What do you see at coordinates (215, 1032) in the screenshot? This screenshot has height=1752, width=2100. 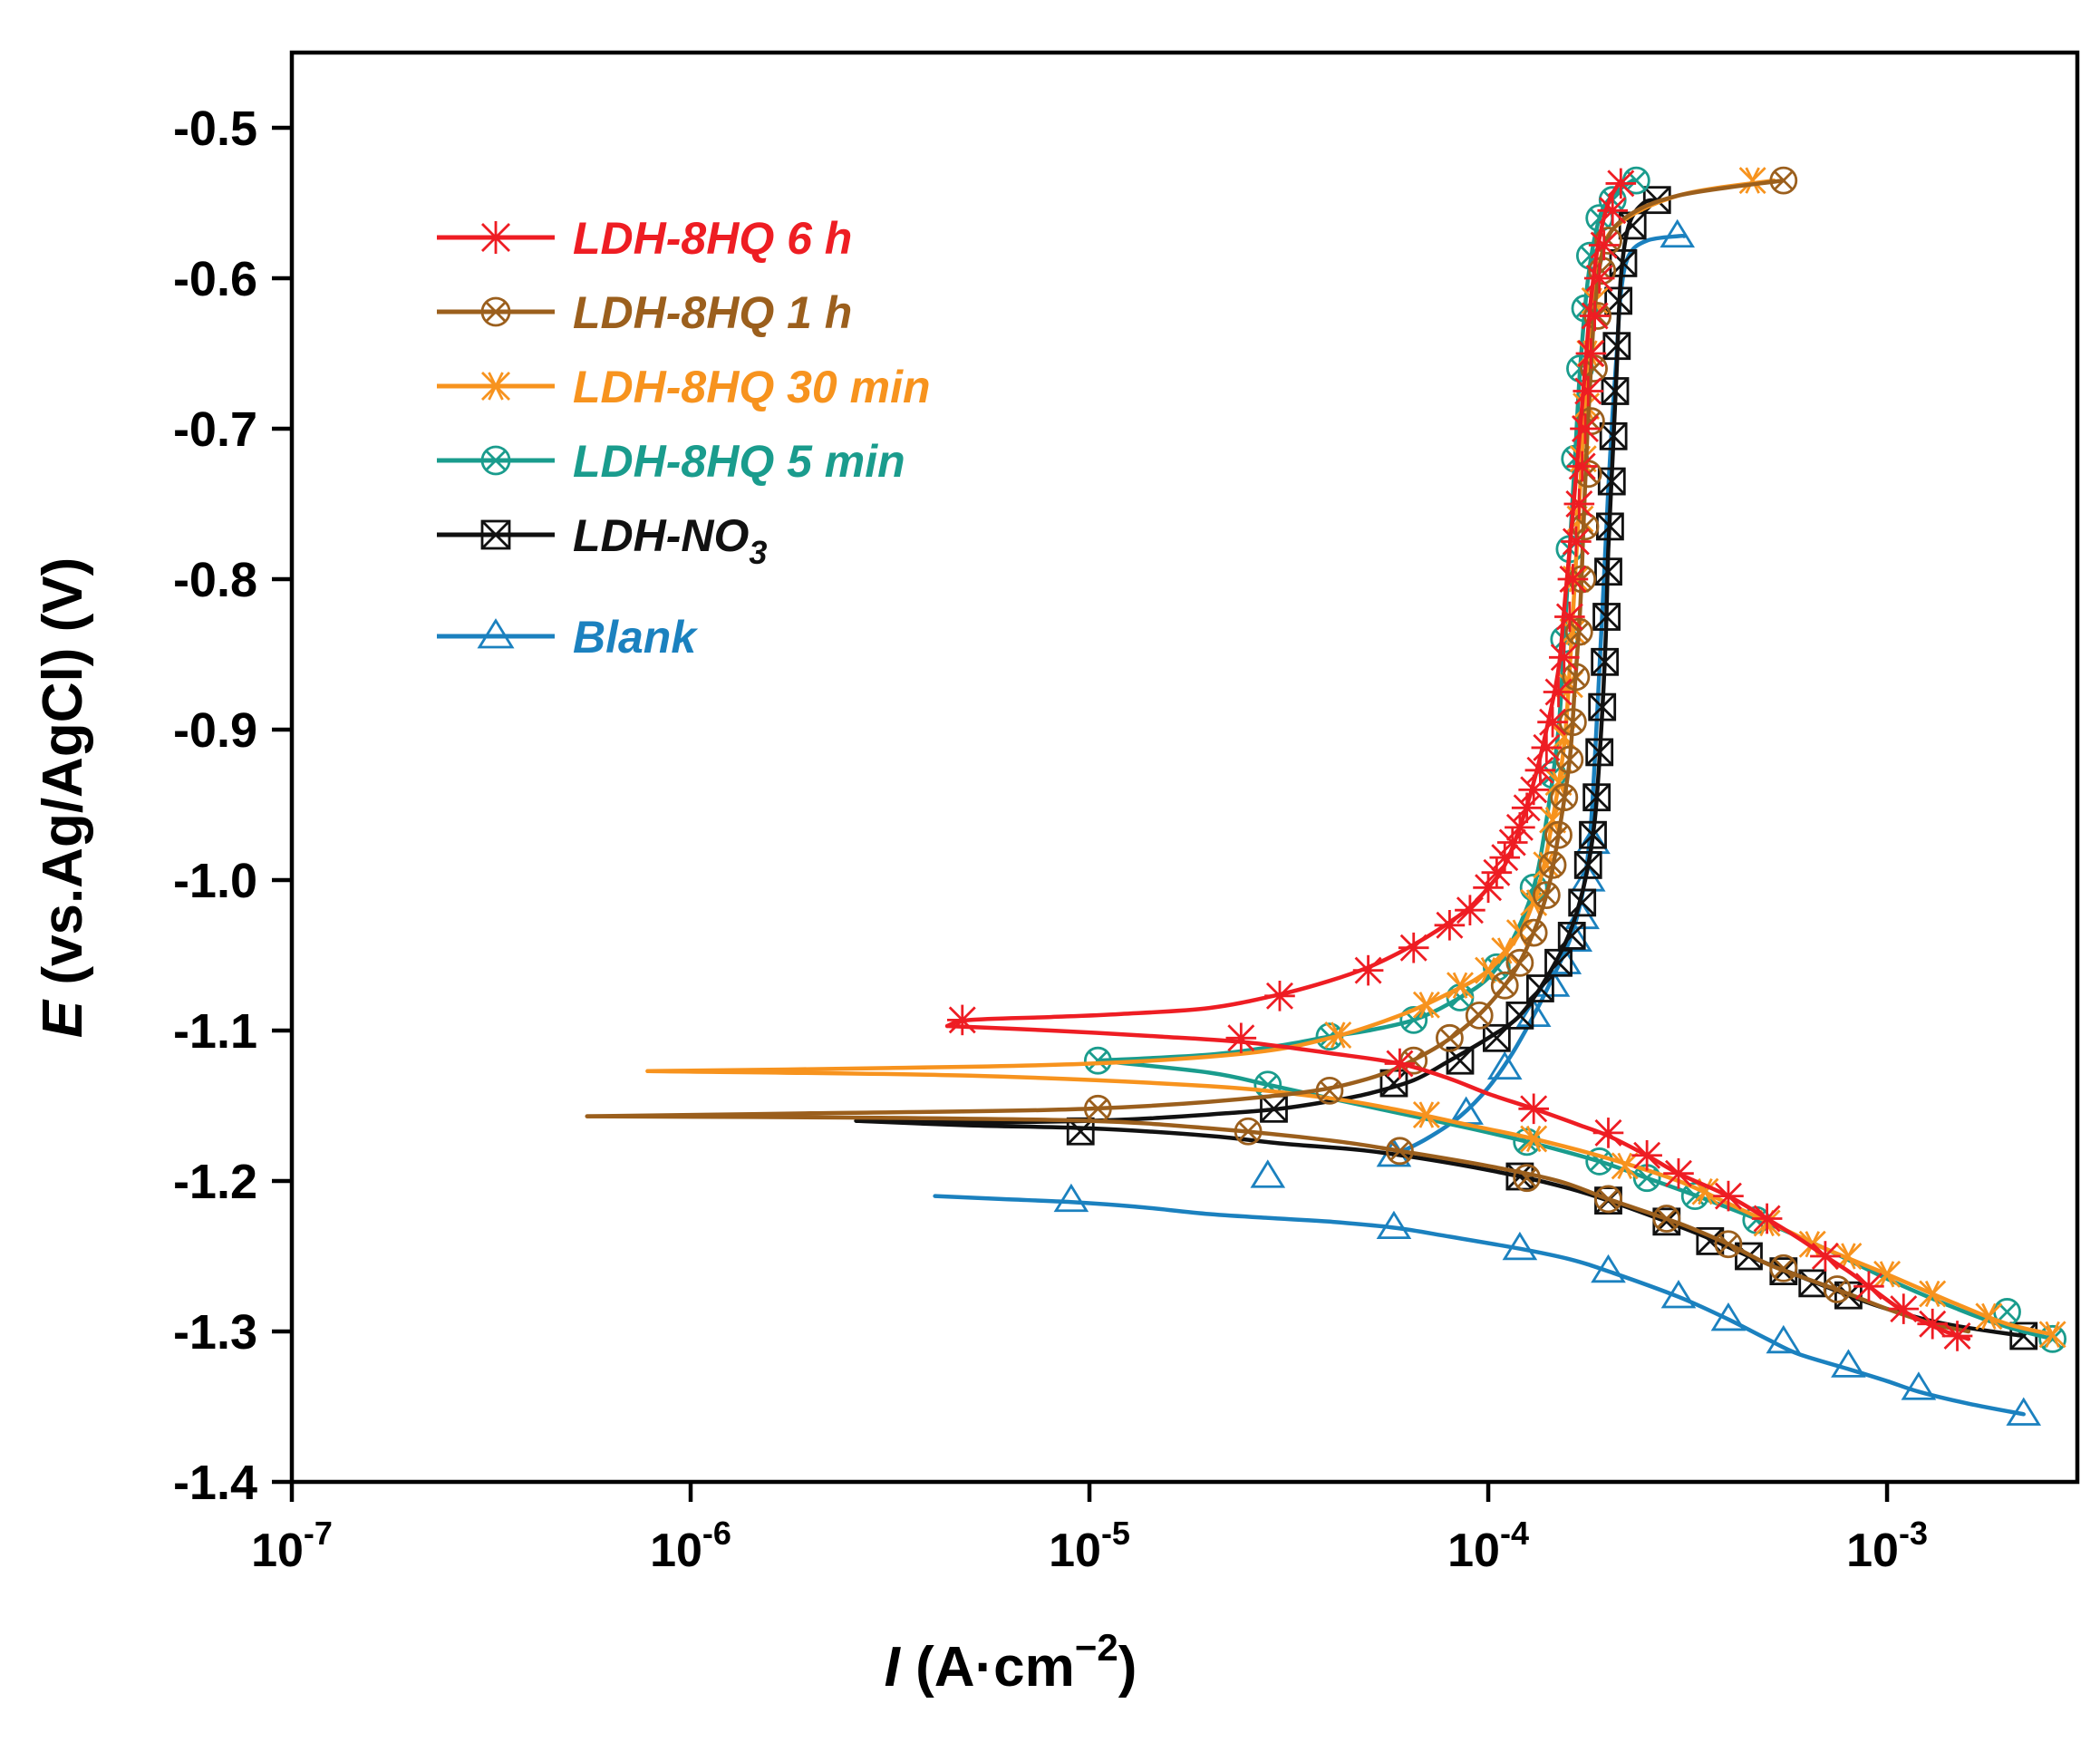 I see `y-tick-label: -1.1` at bounding box center [215, 1032].